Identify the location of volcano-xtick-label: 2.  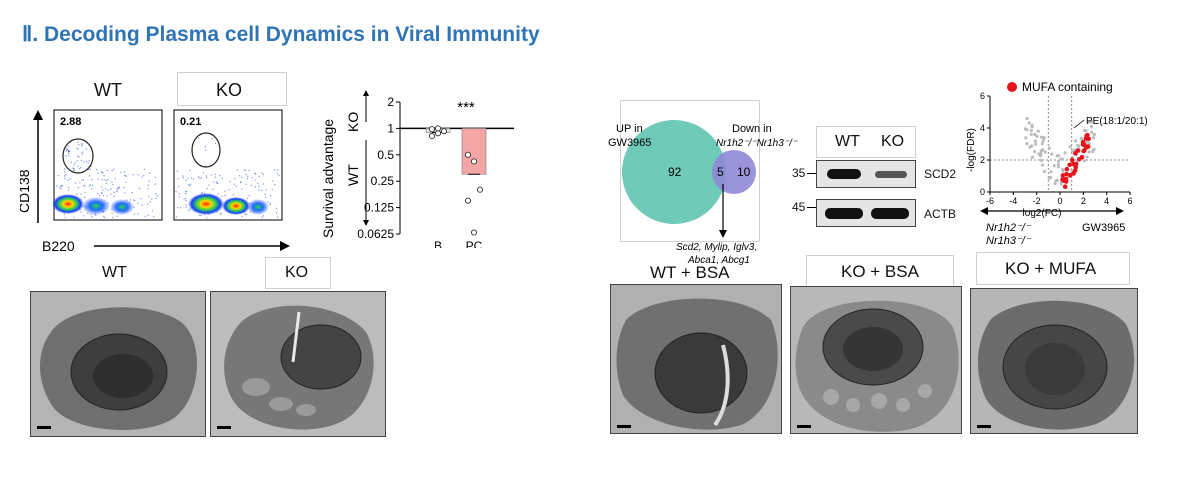
(1083, 201).